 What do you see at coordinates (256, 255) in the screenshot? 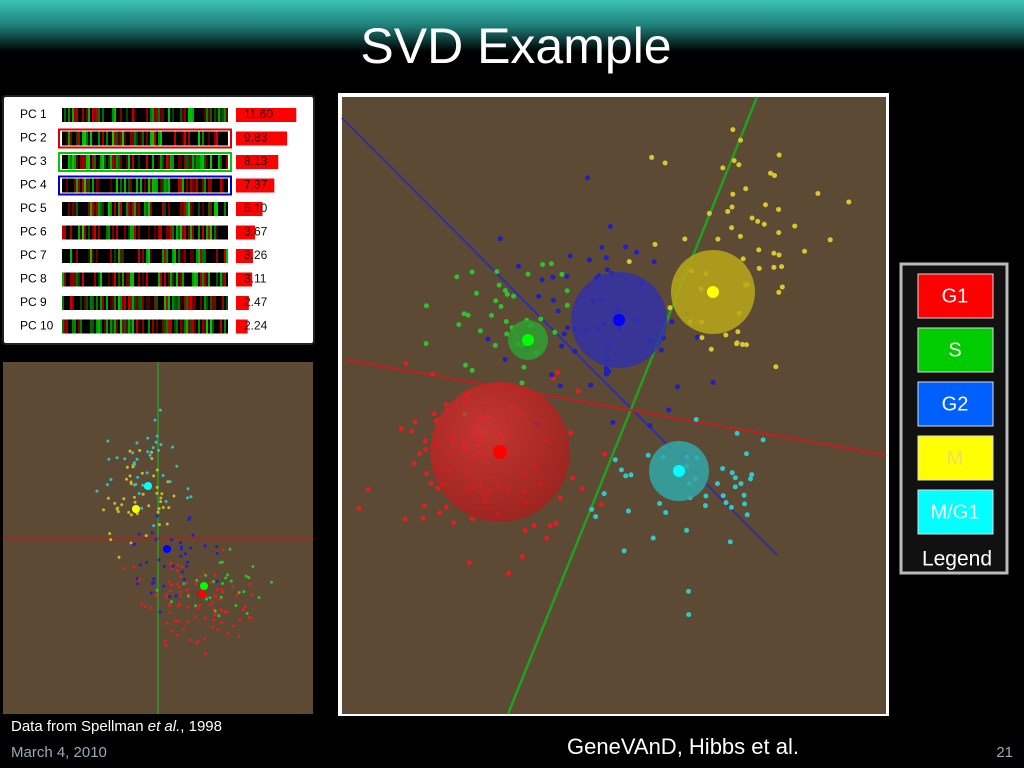
I see `pc-value: 3.26` at bounding box center [256, 255].